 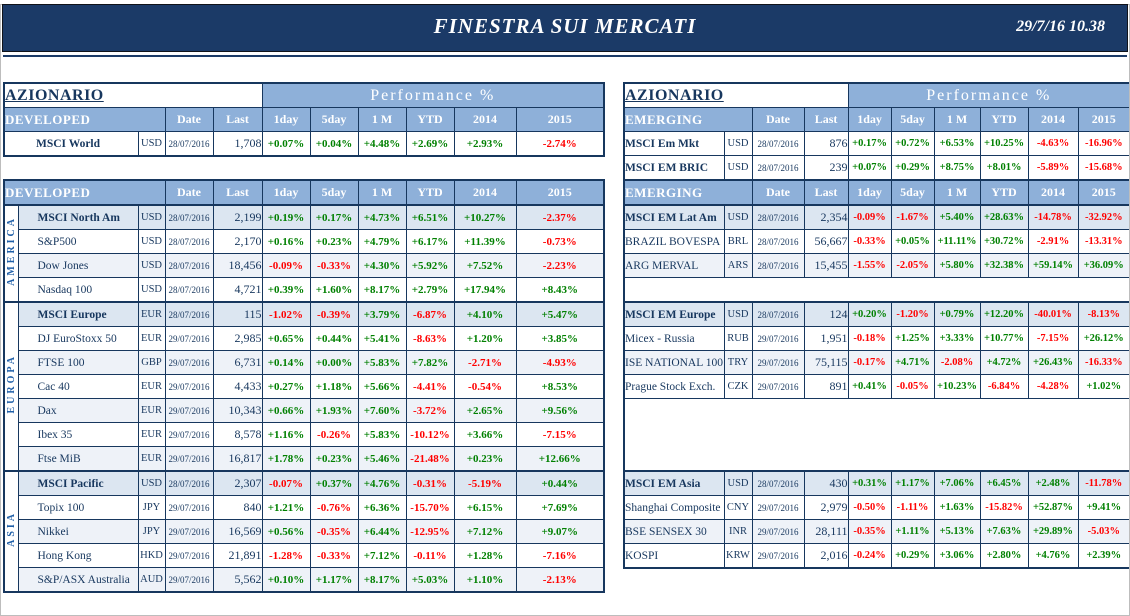 What do you see at coordinates (78, 217) in the screenshot?
I see `index-name: MSCI North Am` at bounding box center [78, 217].